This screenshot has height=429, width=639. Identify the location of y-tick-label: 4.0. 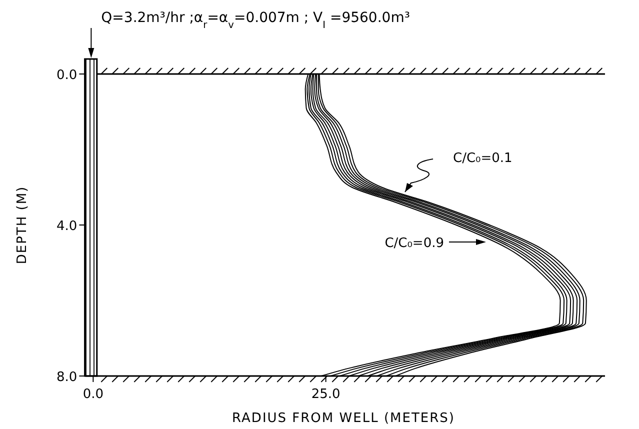
(67, 226).